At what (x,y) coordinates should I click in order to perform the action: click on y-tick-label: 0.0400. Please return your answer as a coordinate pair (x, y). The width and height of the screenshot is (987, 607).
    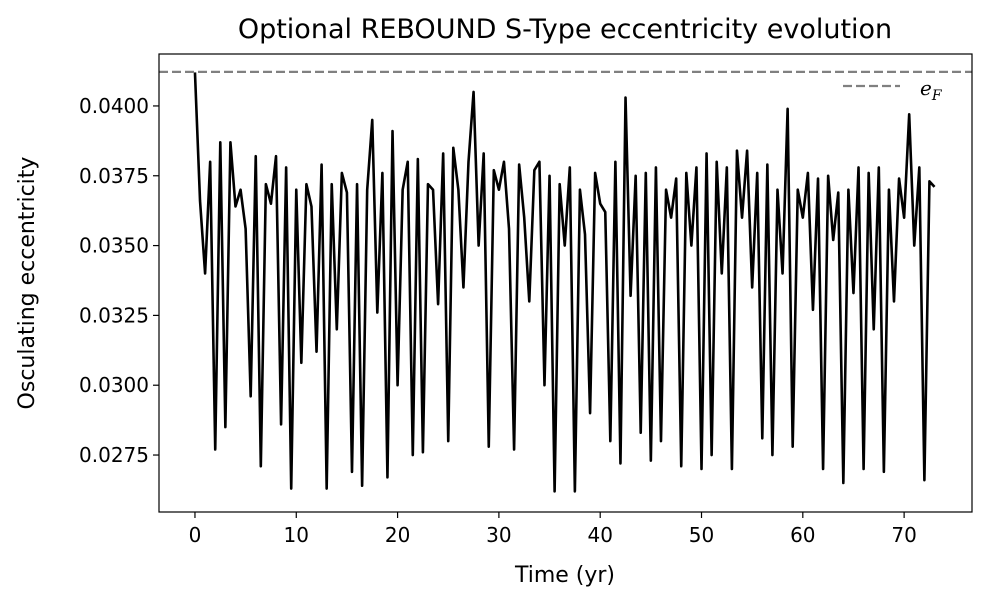
    Looking at the image, I should click on (114, 106).